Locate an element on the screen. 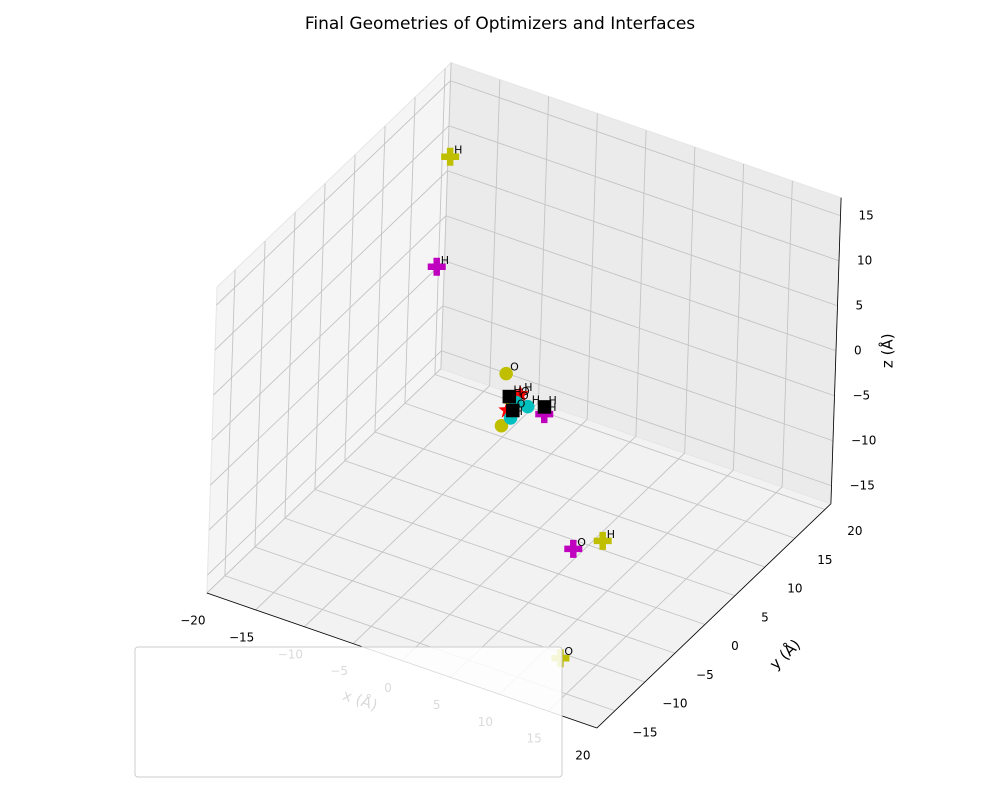 This screenshot has width=1000, height=800. legend-frame is located at coordinates (348, 712).